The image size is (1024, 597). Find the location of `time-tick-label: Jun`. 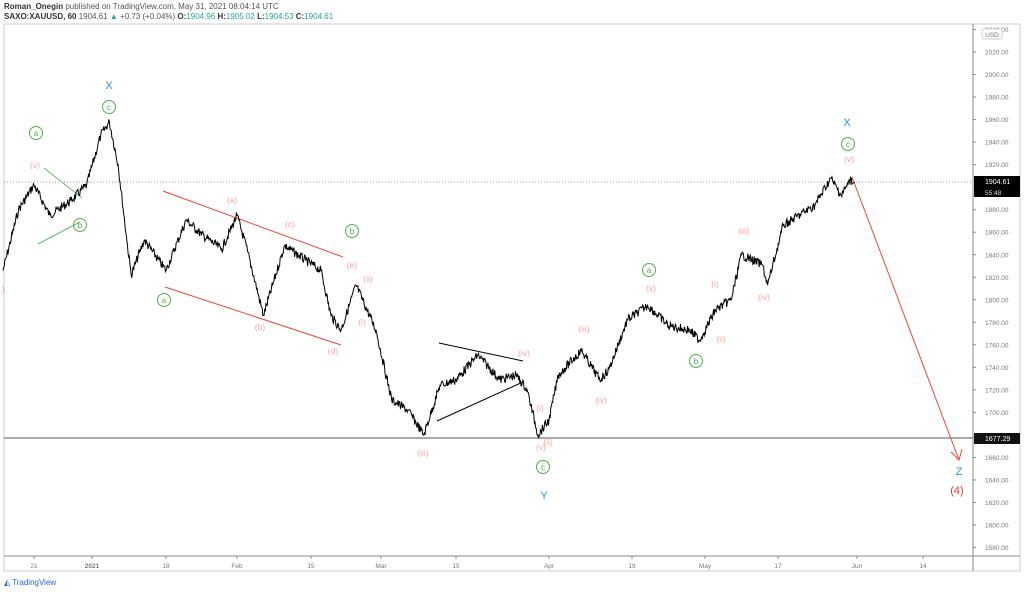

time-tick-label: Jun is located at coordinates (857, 566).